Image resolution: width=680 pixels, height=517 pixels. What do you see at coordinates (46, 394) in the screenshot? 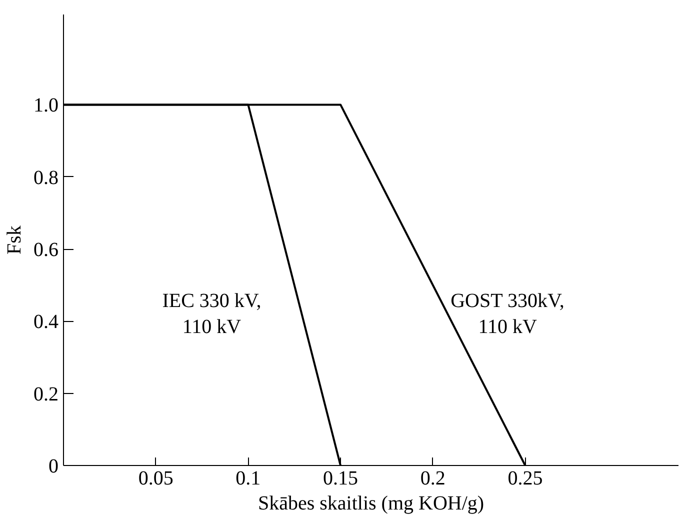
I see `y-tick-label: 0.2` at bounding box center [46, 394].